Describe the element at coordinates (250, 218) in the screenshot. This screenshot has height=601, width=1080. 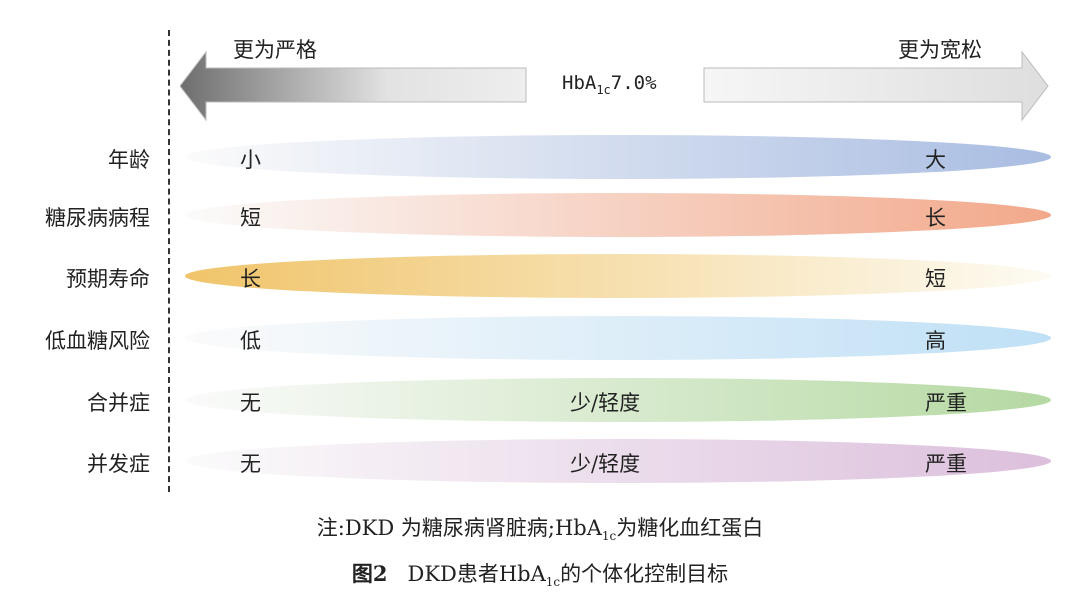
I see `left-value: 短` at that location.